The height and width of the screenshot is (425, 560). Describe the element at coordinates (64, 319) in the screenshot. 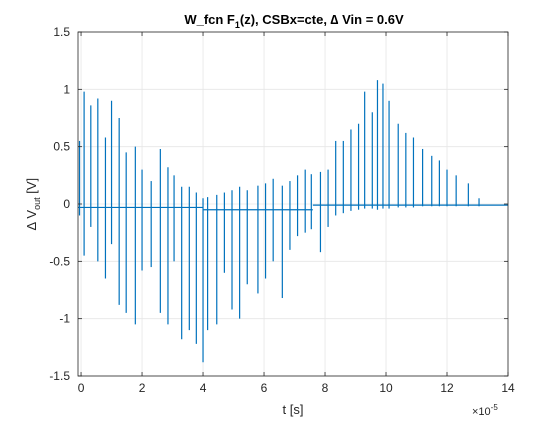

I see `y-tick-label: -1` at that location.